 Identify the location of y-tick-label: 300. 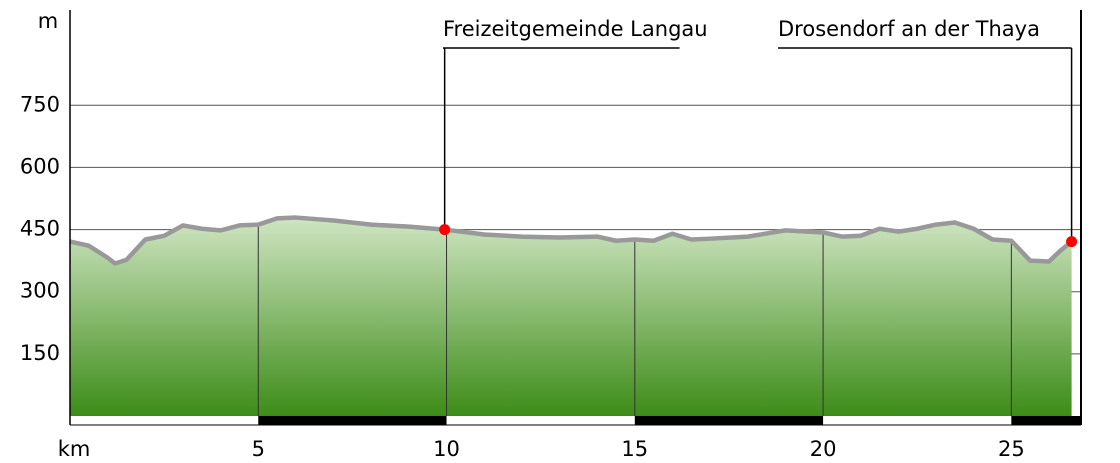
(40, 291).